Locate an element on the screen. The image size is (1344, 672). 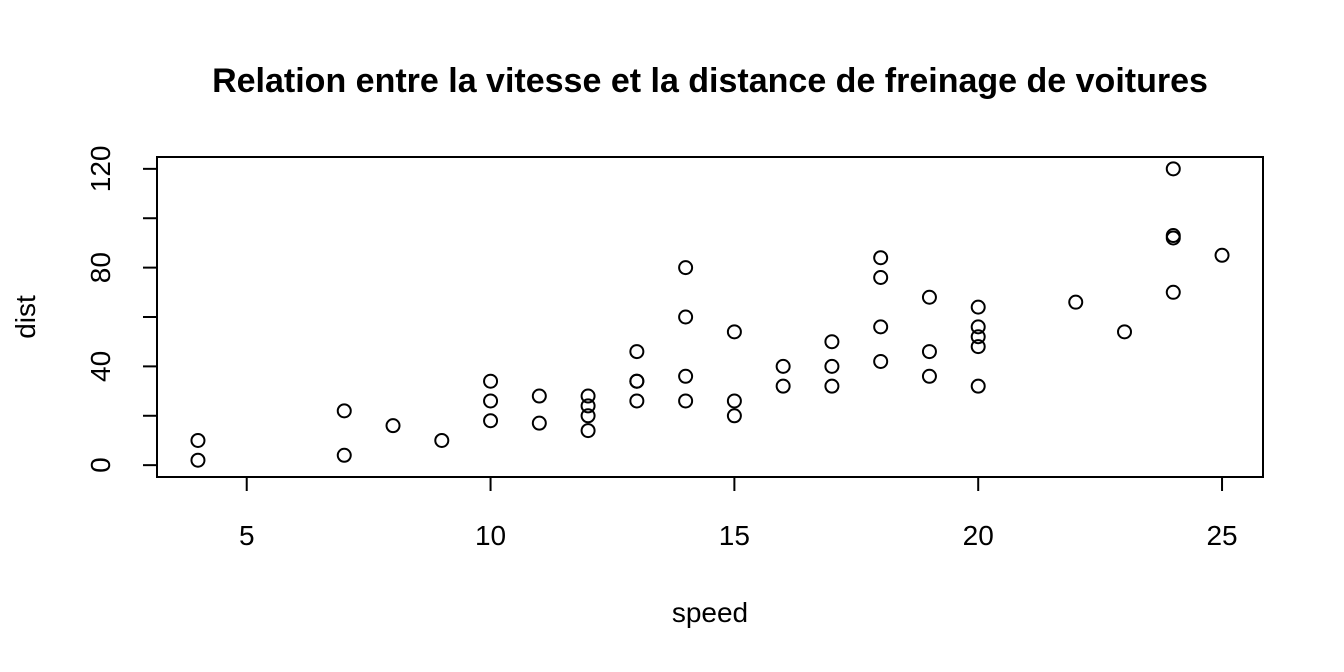
x-tick-label: 5 is located at coordinates (247, 535).